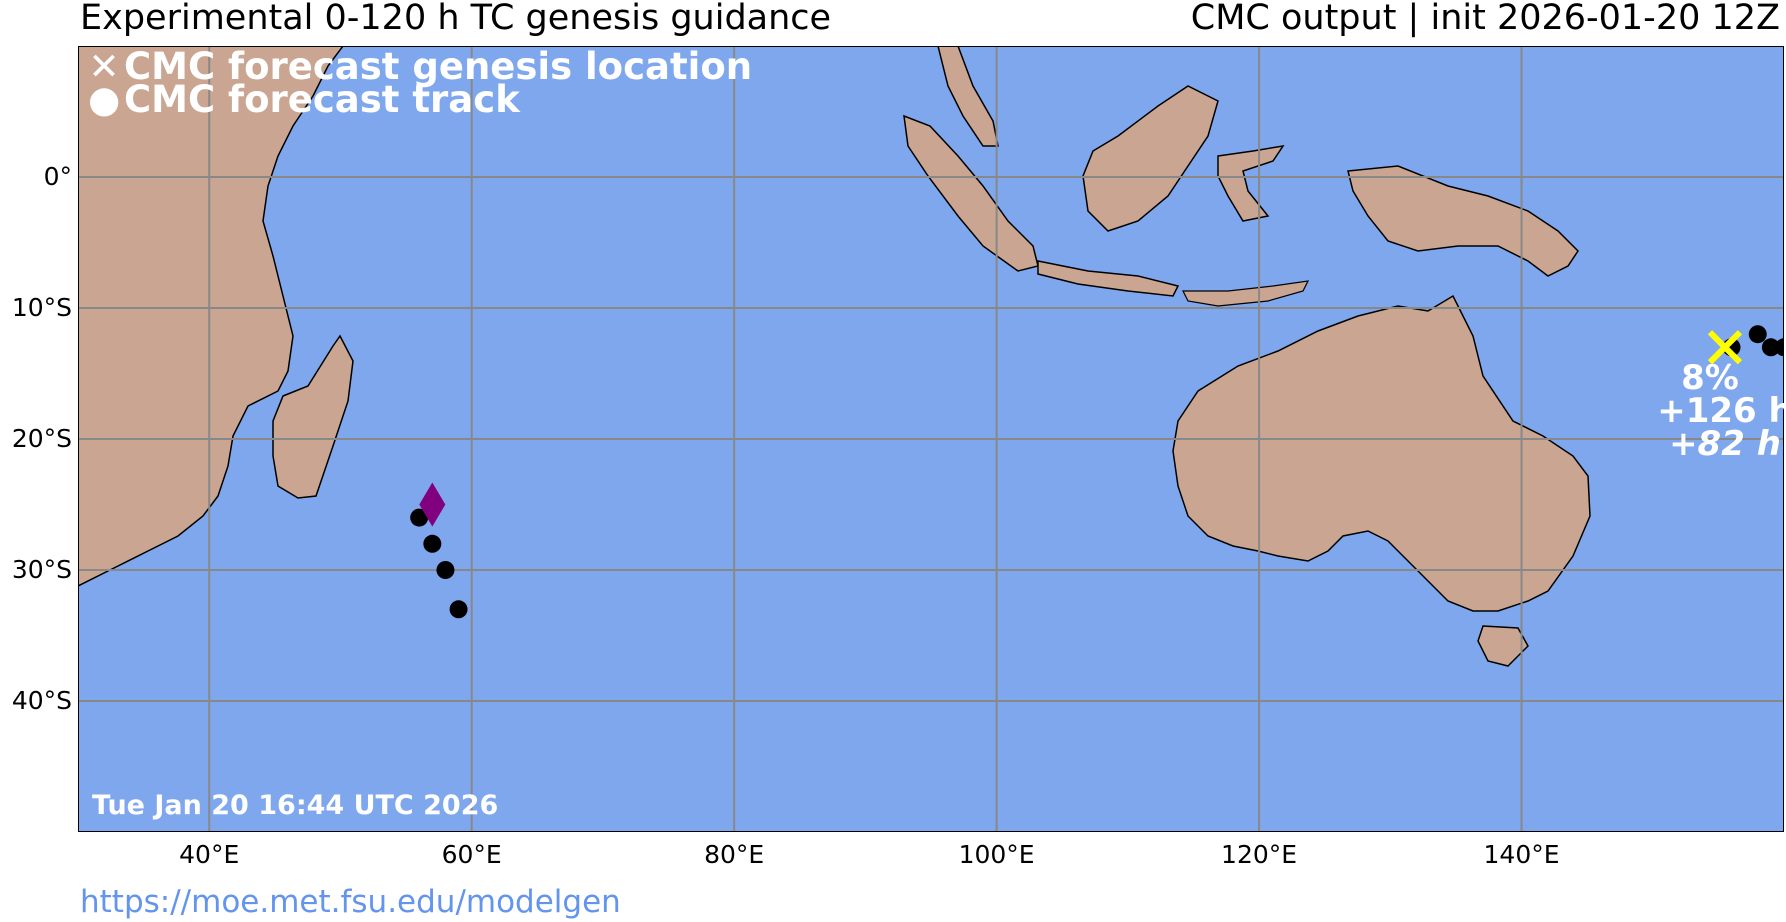 This screenshot has height=922, width=1786. What do you see at coordinates (1721, 411) in the screenshot?
I see `genesis-lead-time: +126 h` at bounding box center [1721, 411].